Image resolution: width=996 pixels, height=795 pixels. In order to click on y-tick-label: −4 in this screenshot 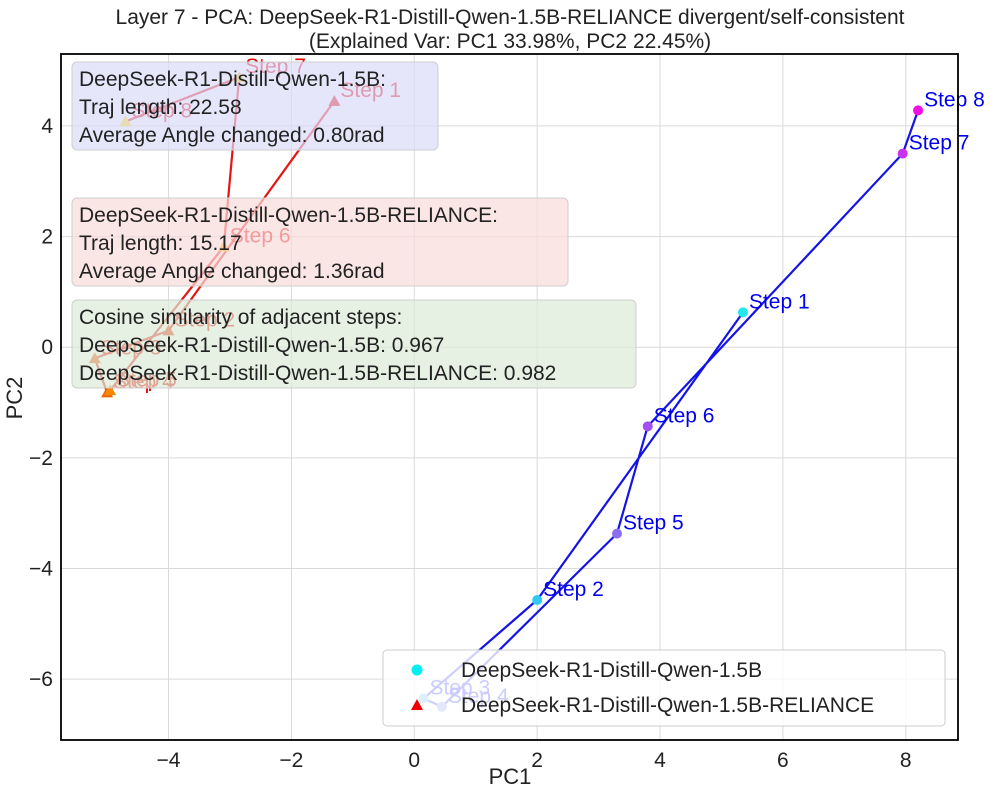, I will do `click(41, 569)`.